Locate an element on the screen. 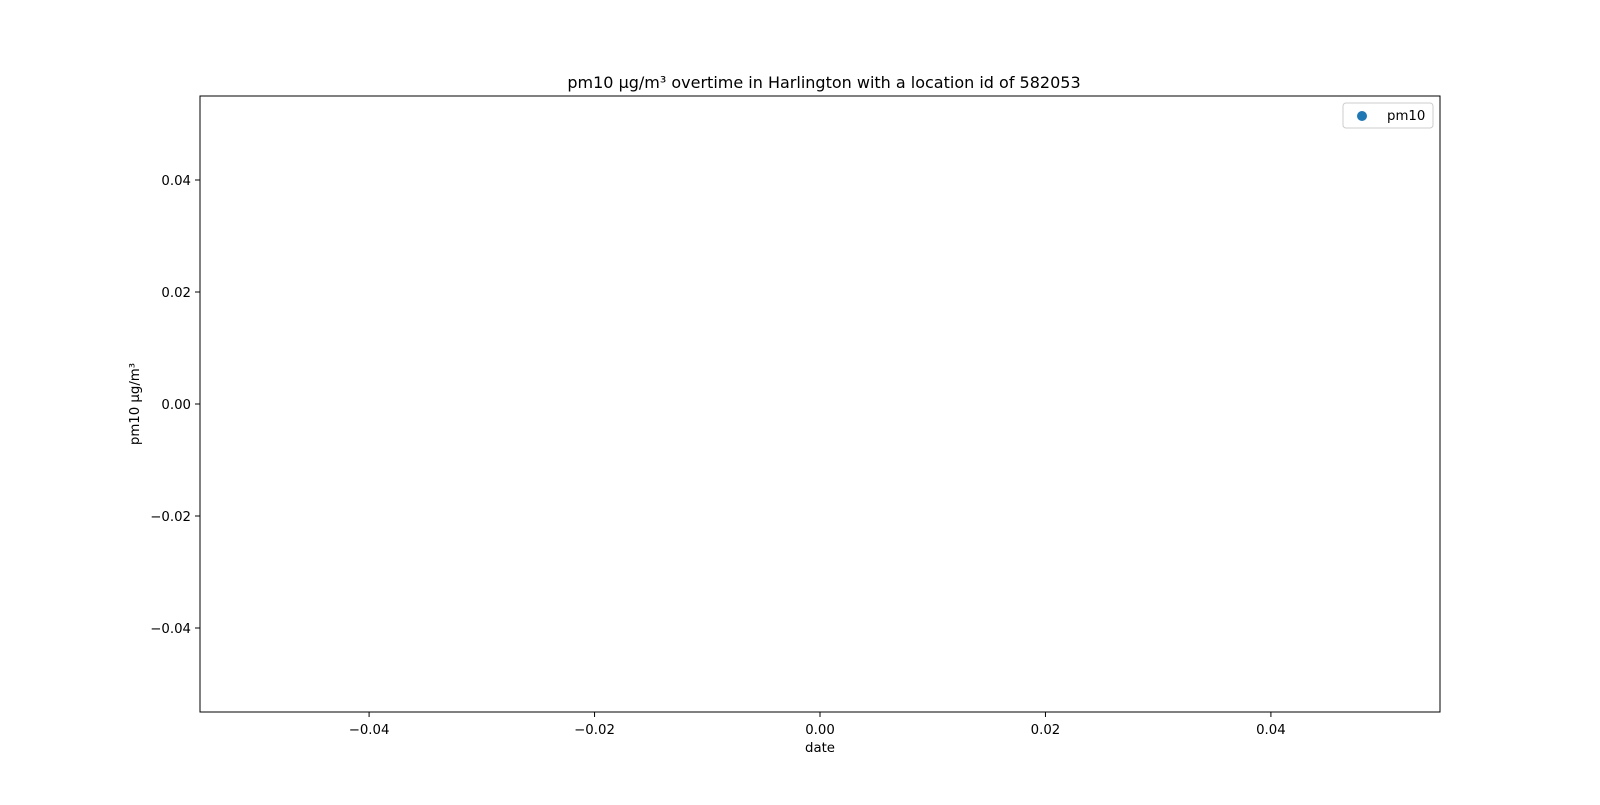 The height and width of the screenshot is (805, 1600). x-tick-label: −0.02 is located at coordinates (594, 730).